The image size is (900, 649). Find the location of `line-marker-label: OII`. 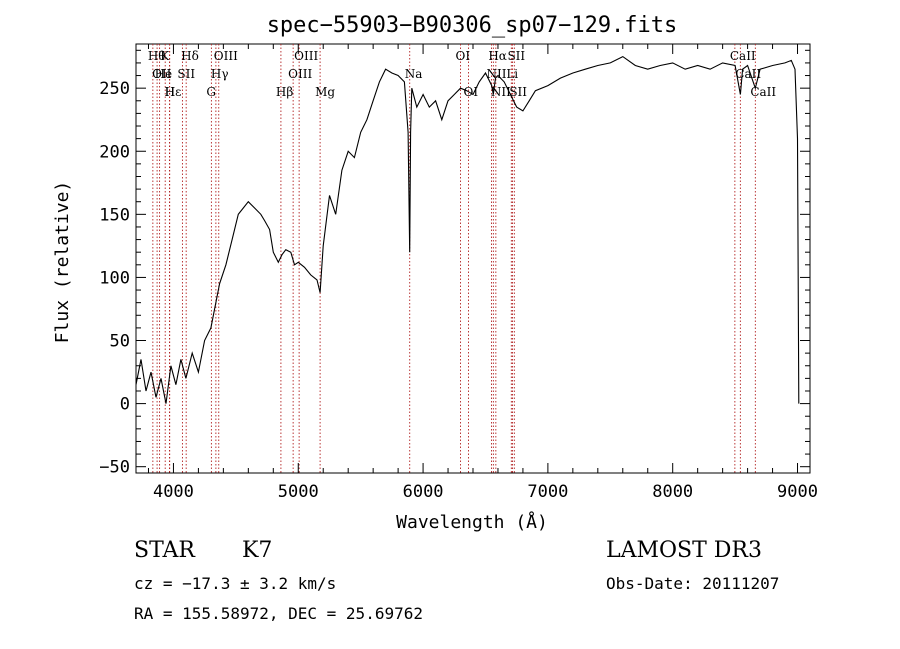

line-marker-label: OII is located at coordinates (162, 74).